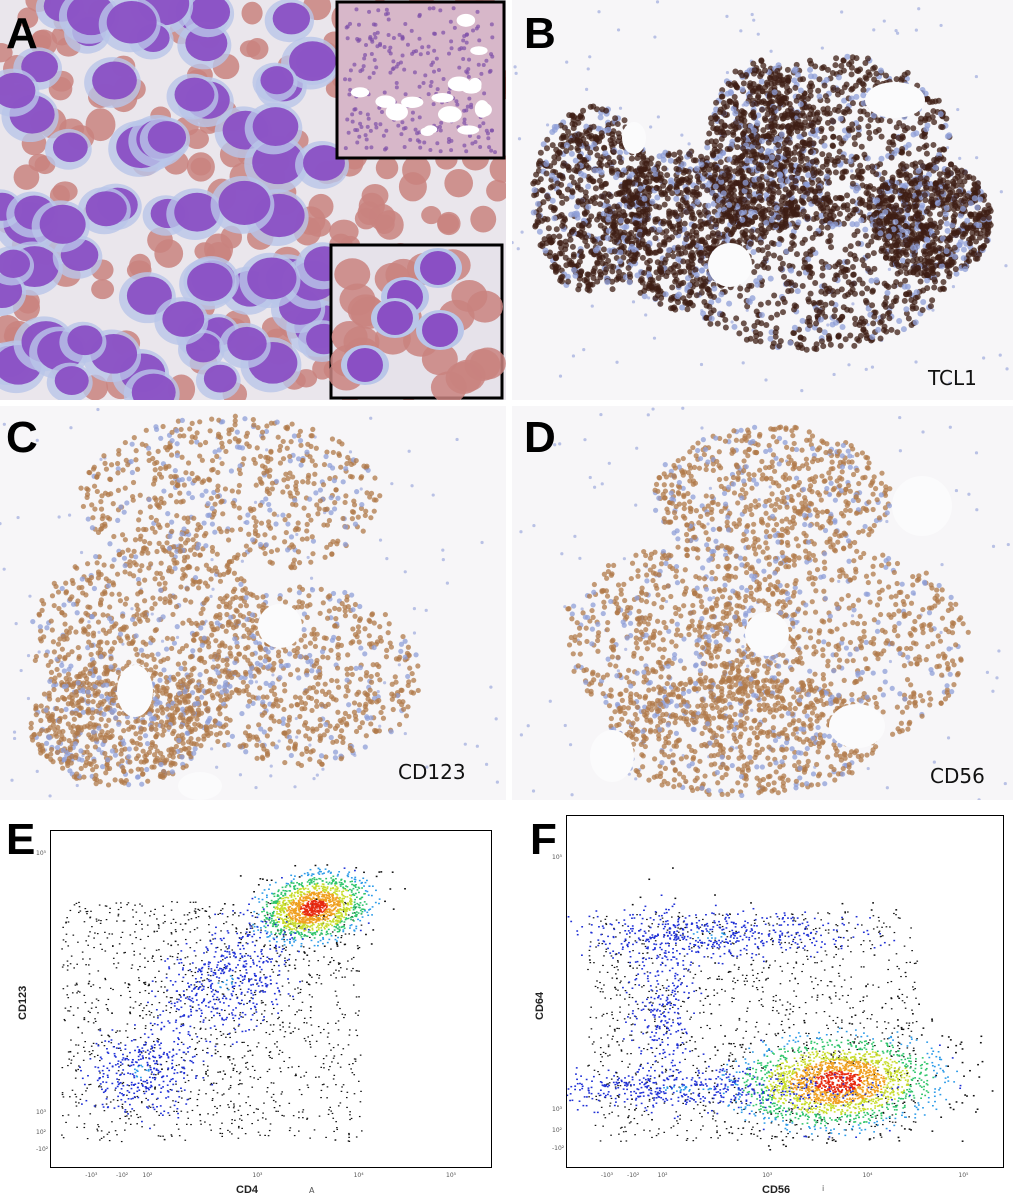  What do you see at coordinates (540, 1005) in the screenshot?
I see `panel-f-y-axis-label: CD64` at bounding box center [540, 1005].